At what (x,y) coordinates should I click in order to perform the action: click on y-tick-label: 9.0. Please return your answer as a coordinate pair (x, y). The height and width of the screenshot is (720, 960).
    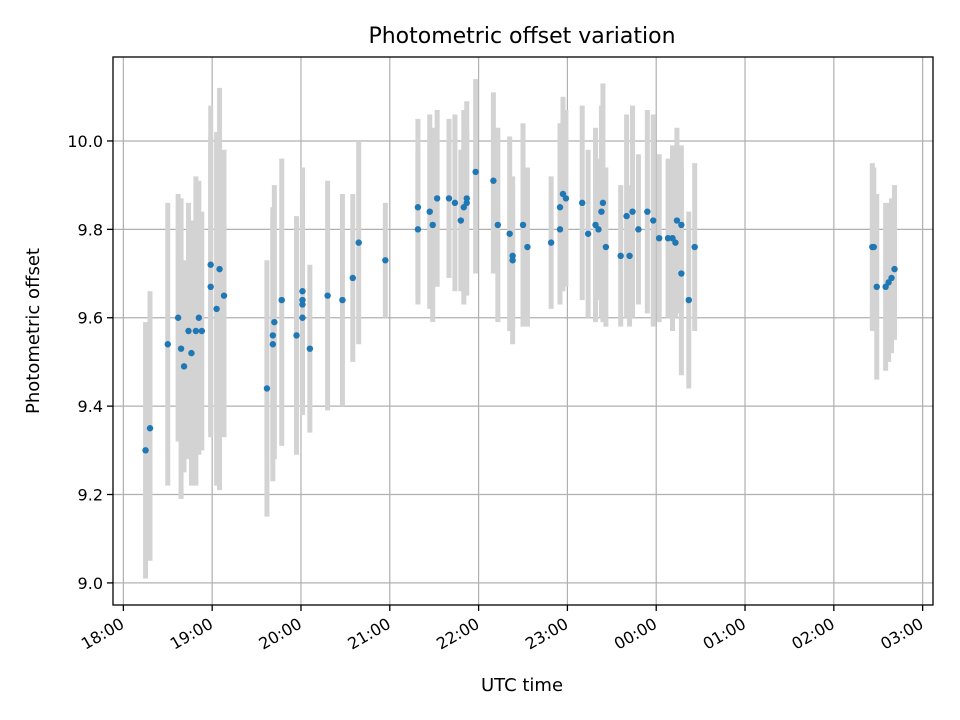
    Looking at the image, I should click on (90, 583).